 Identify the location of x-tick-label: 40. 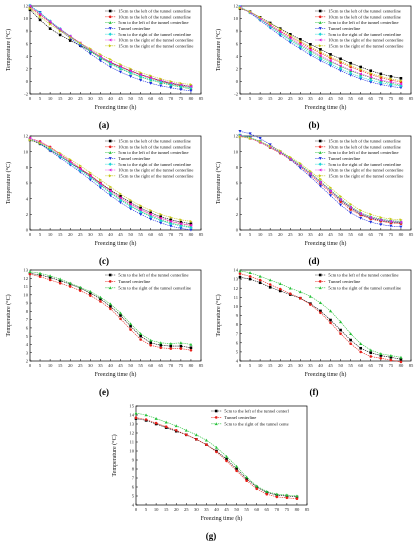
(216, 509).